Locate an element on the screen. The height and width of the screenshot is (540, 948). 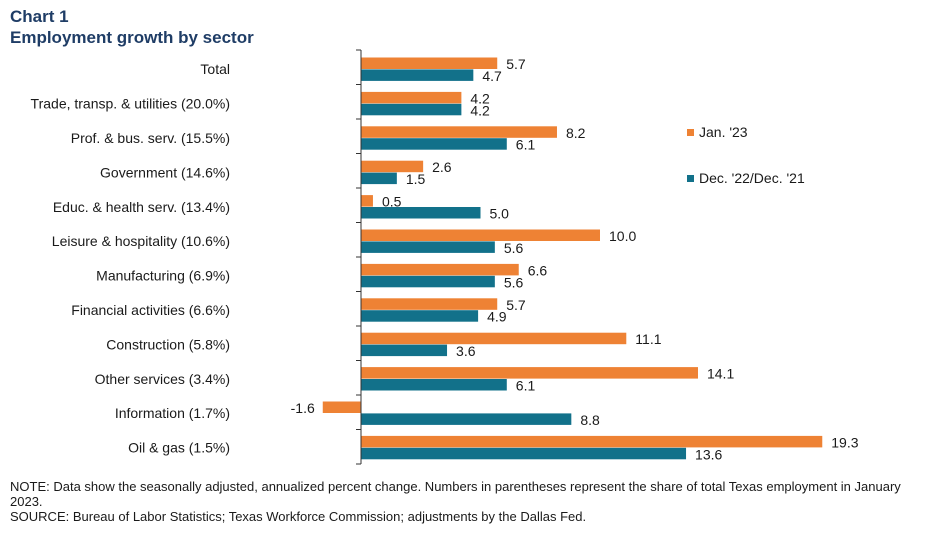
data-label: 2.6 is located at coordinates (442, 167).